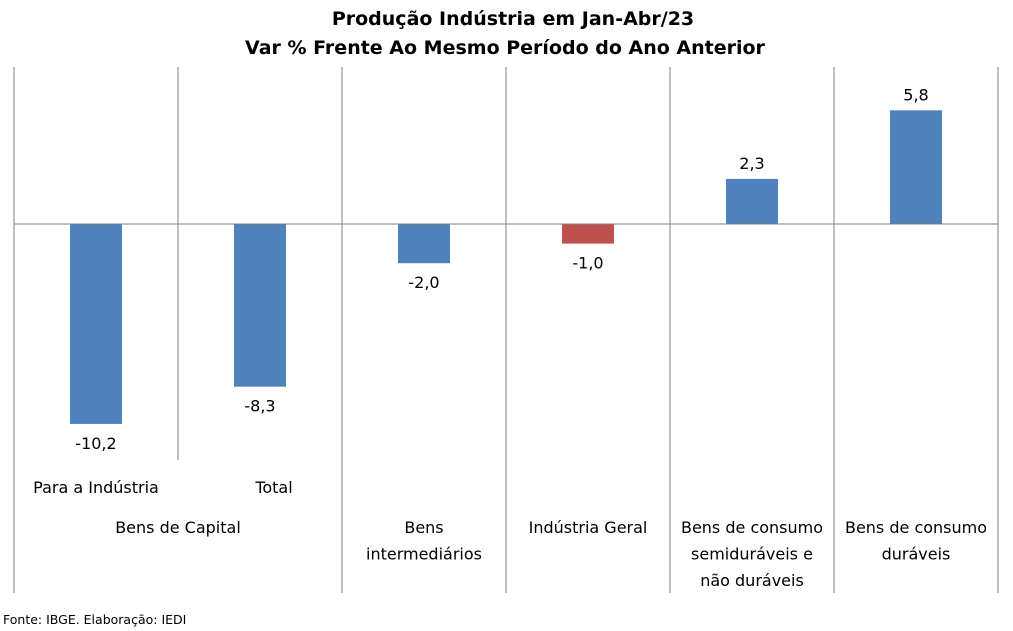  Describe the element at coordinates (163, 487) in the screenshot. I see `category-labels-layer: Para a Indústria Total` at that location.